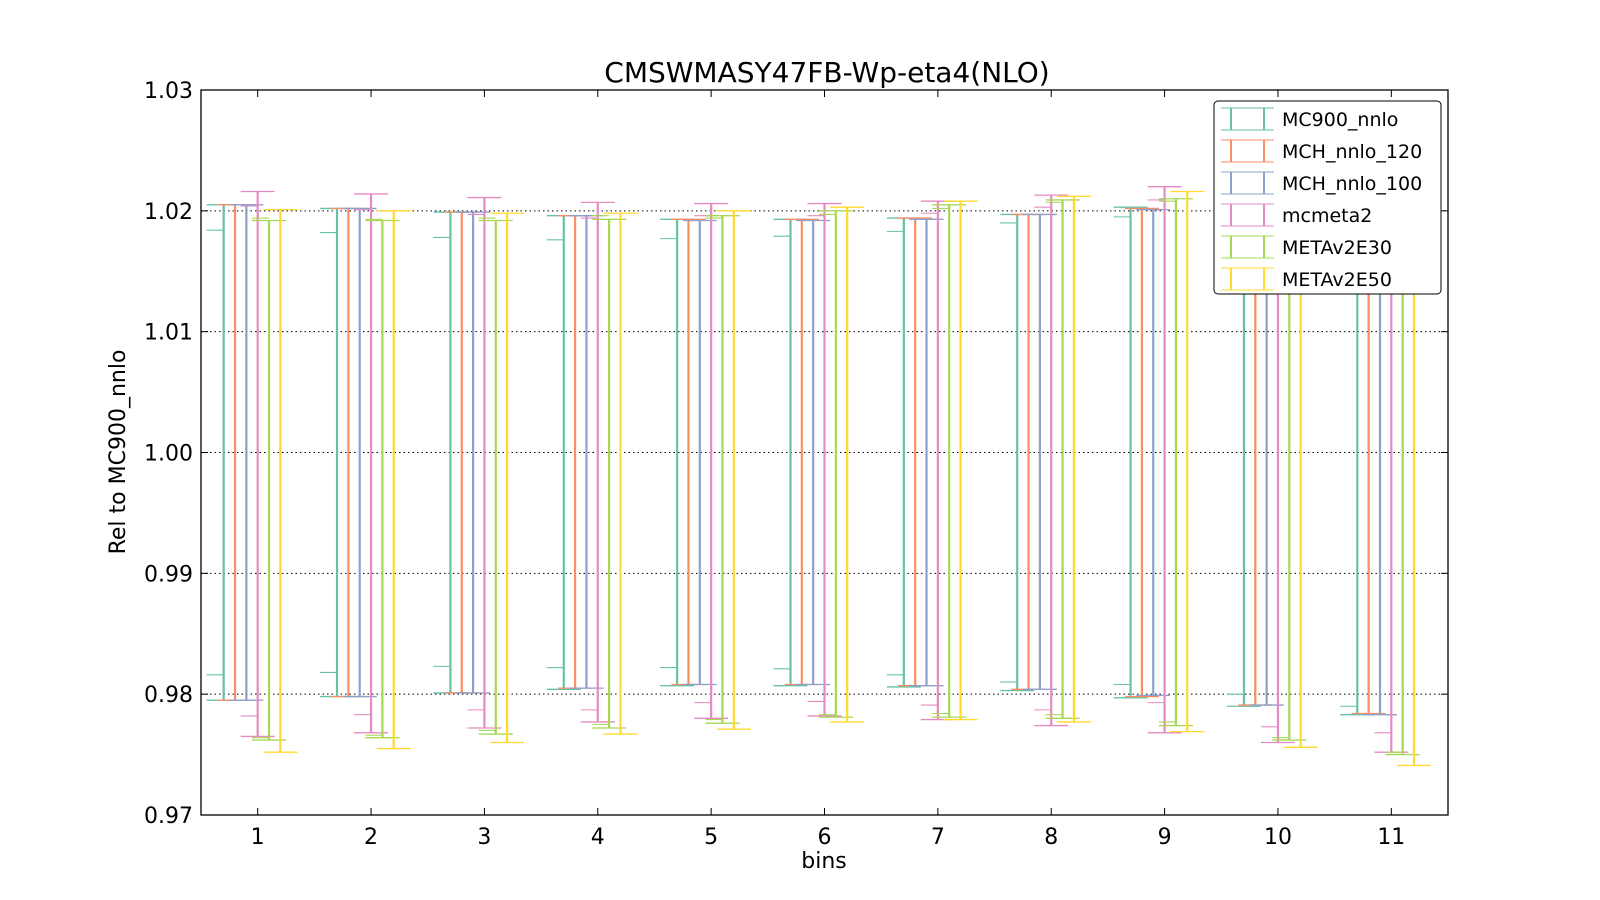 Image resolution: width=1600 pixels, height=900 pixels. Describe the element at coordinates (484, 837) in the screenshot. I see `x-tick-label: 3` at that location.